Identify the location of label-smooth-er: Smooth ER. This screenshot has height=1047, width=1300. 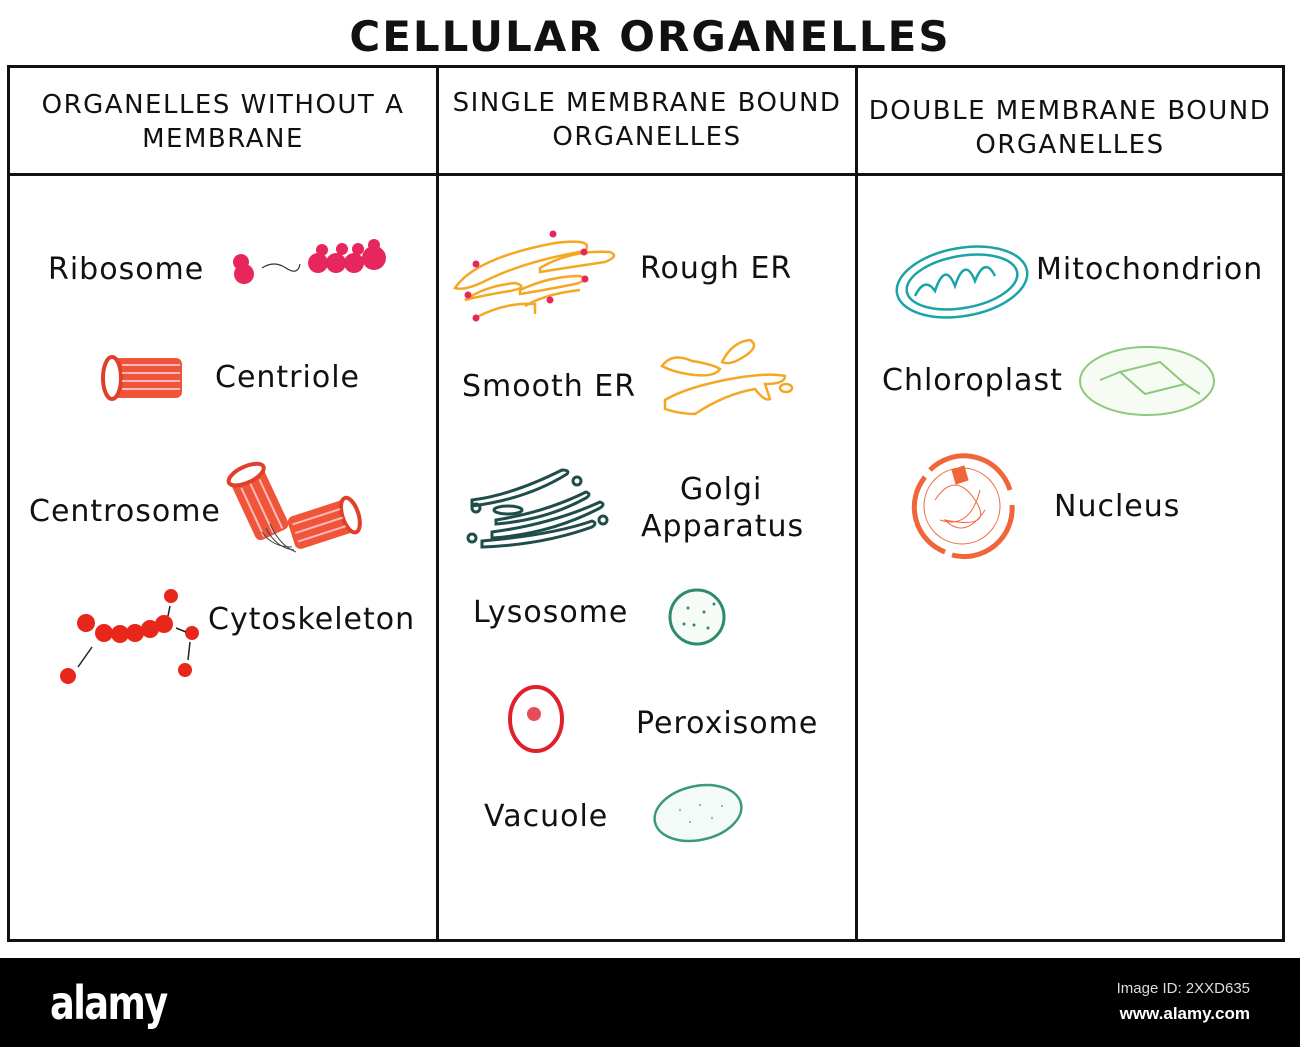
(549, 386).